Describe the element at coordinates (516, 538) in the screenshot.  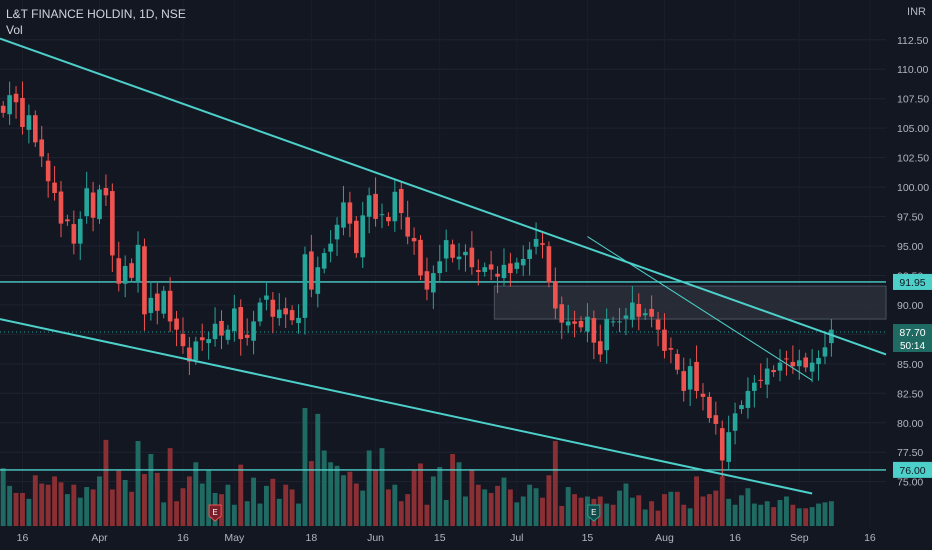
I see `x-tick-label: Jul` at that location.